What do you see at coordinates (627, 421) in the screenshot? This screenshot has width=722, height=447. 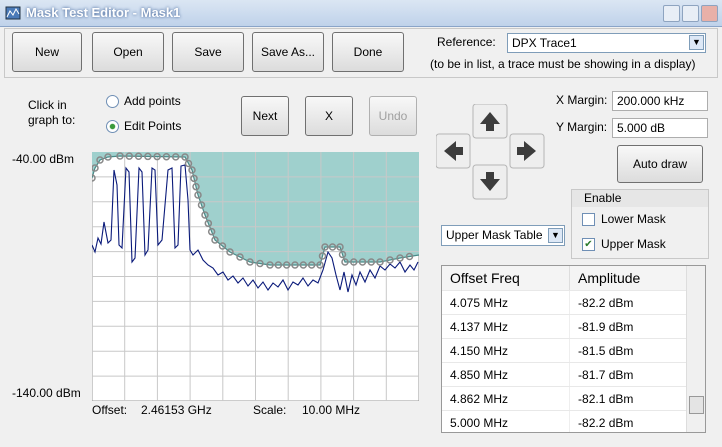 I see `table-cell: -82.2 dBm` at bounding box center [627, 421].